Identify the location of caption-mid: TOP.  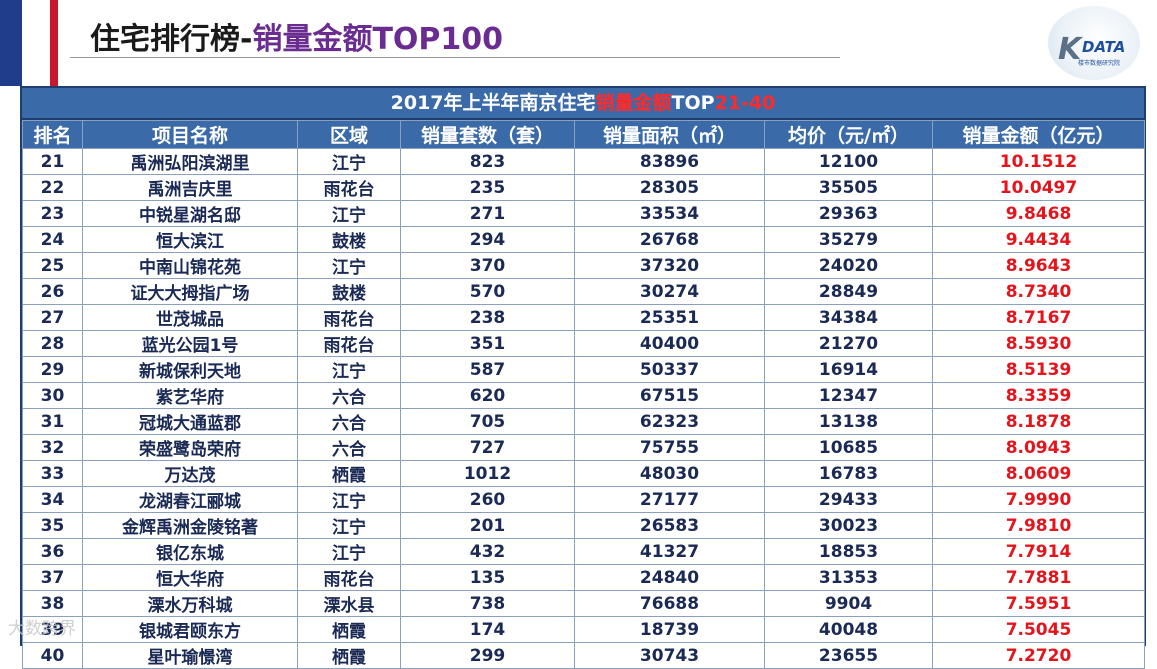
(693, 103).